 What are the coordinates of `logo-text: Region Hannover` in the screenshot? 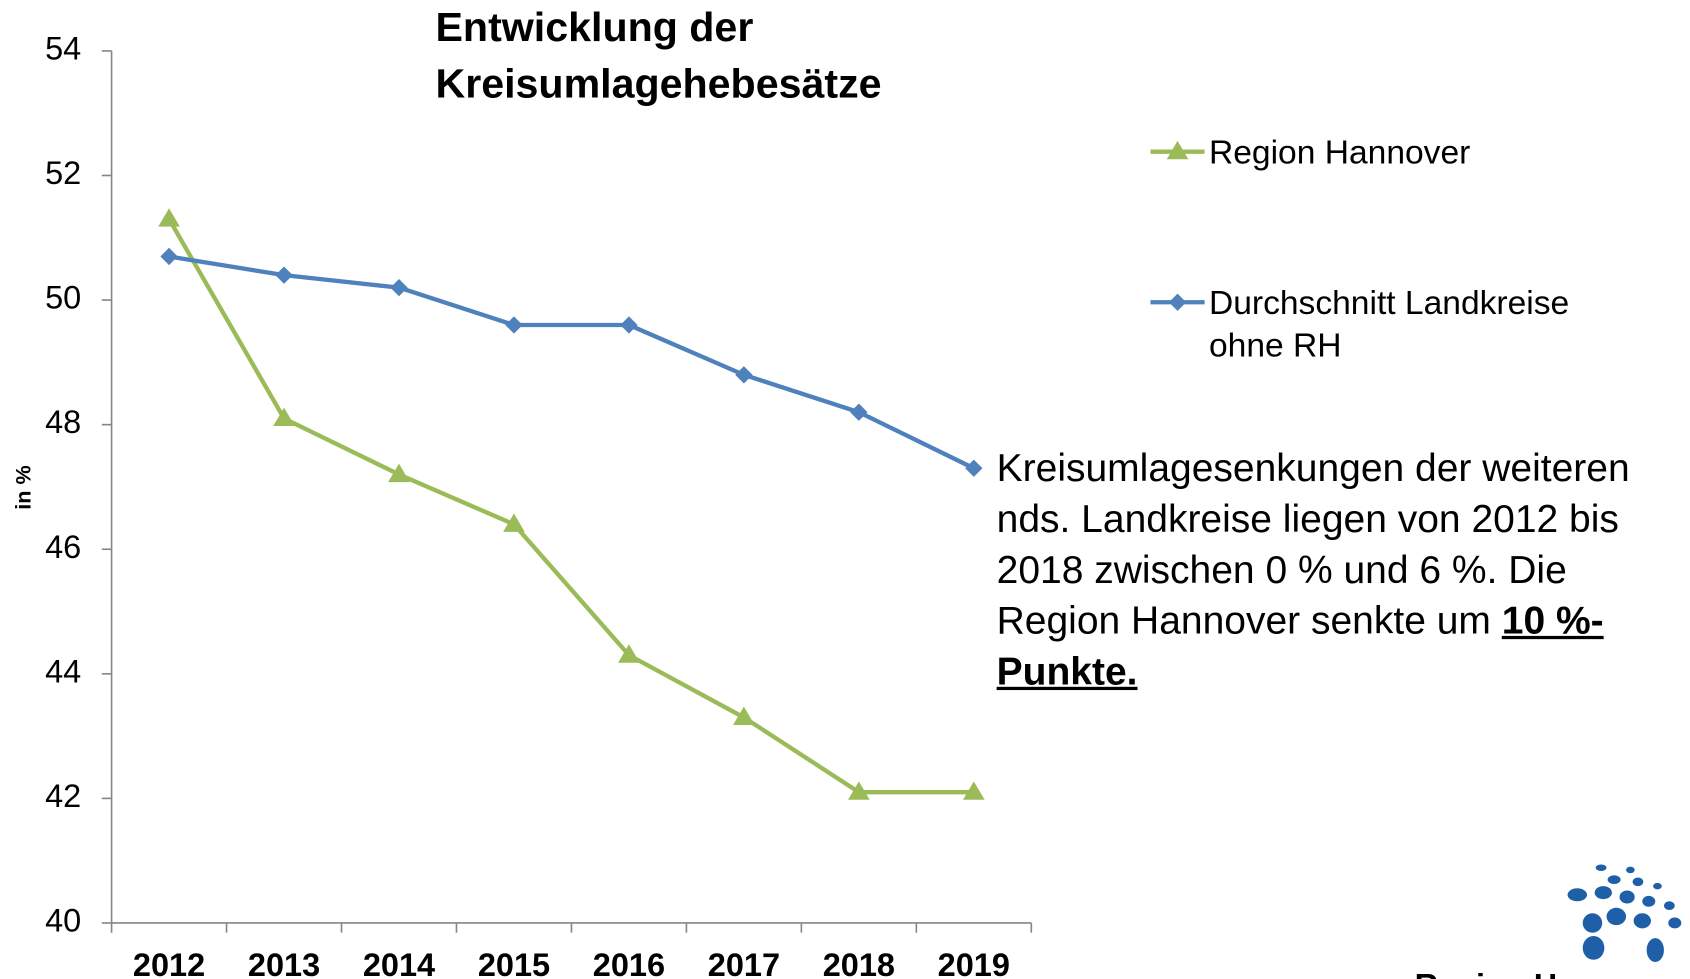 It's located at (1549, 973).